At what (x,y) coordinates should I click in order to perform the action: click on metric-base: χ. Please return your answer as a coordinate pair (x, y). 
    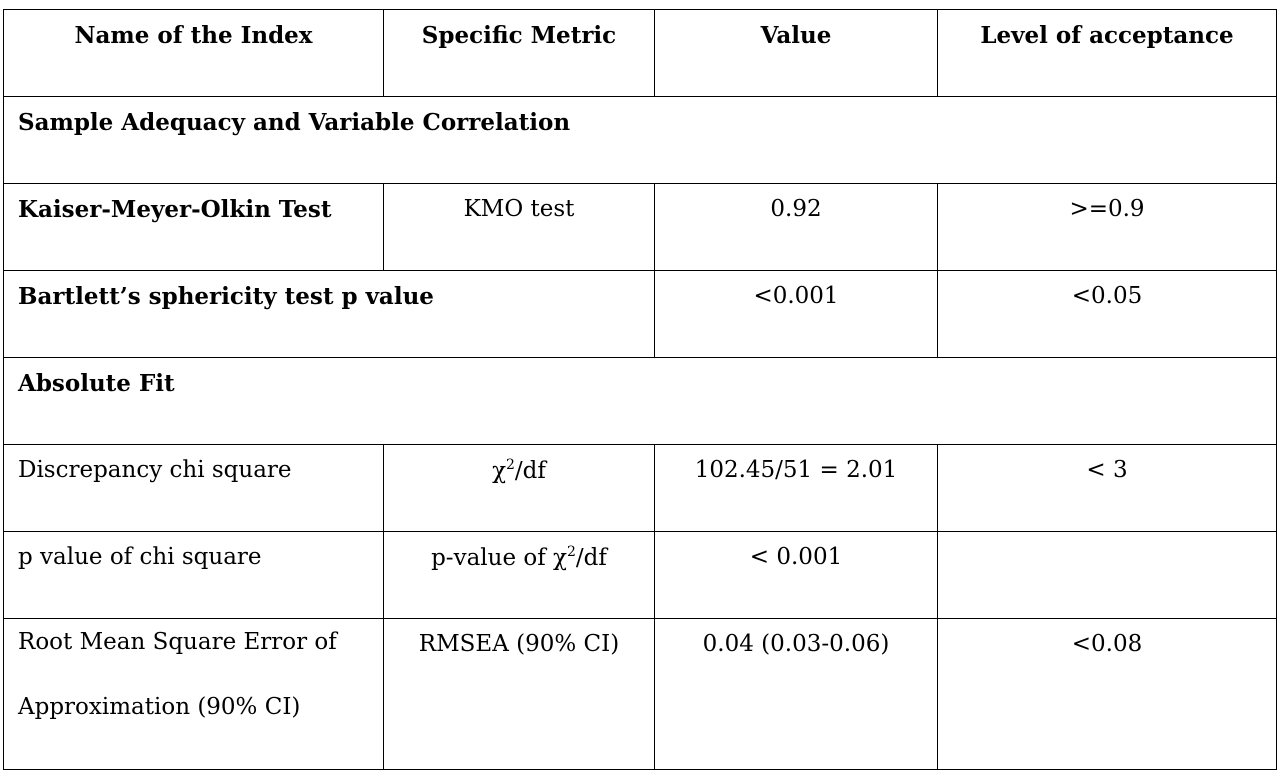
    Looking at the image, I should click on (499, 471).